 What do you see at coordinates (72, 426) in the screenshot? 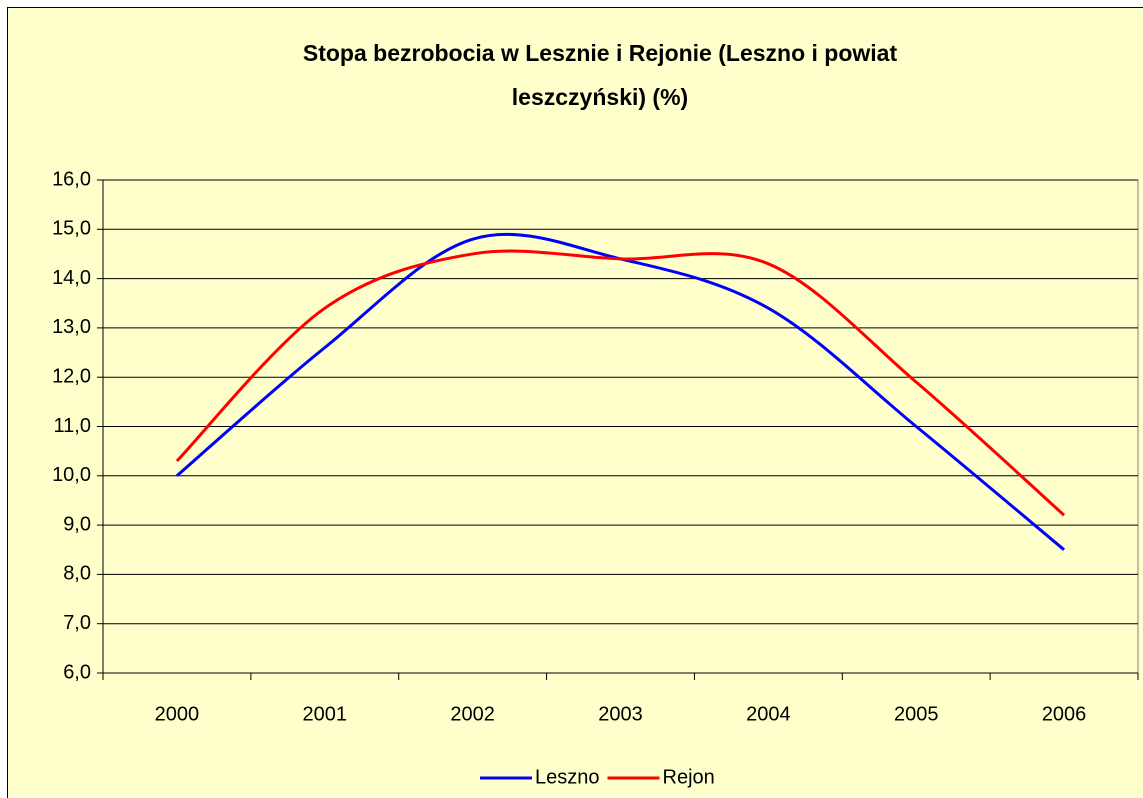
I see `y-tick-label: 11,0` at bounding box center [72, 426].